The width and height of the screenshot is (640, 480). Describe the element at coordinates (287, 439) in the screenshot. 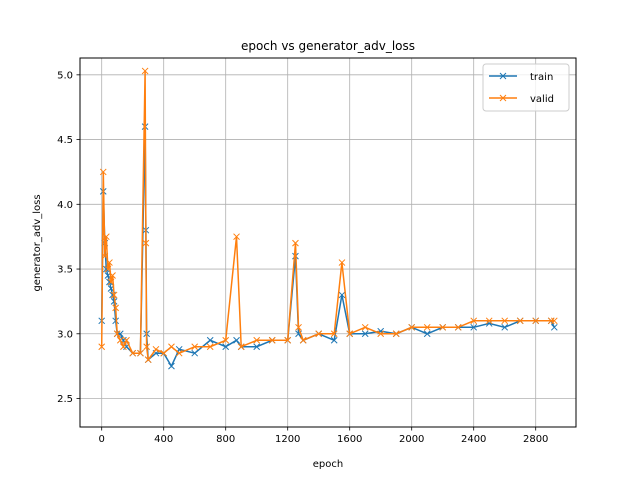

I see `x-tick-label: 1200` at that location.